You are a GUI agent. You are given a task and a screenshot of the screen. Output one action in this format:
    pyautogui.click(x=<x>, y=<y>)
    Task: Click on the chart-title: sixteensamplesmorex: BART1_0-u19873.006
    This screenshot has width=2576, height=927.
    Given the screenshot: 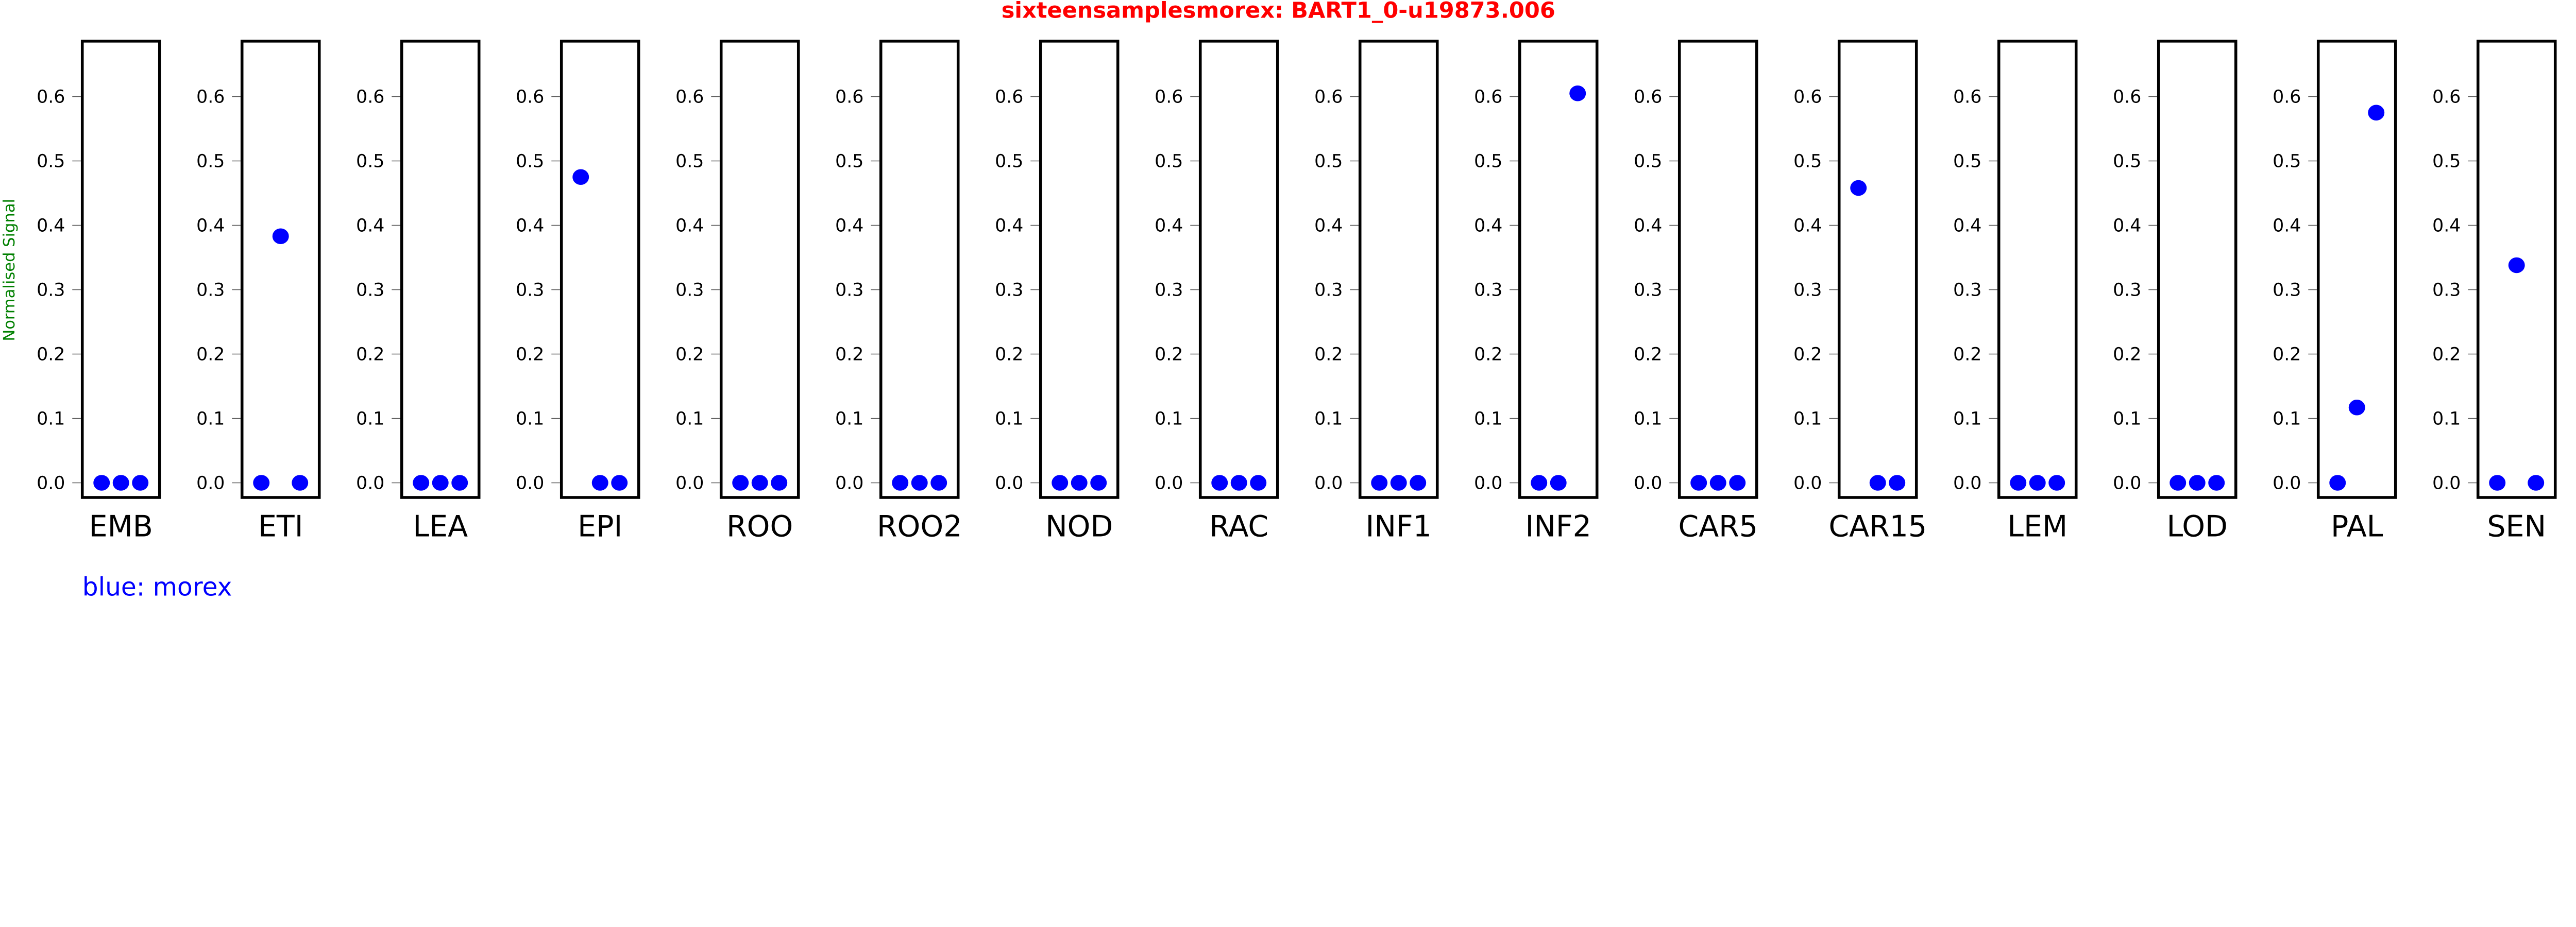 What is the action you would take?
    pyautogui.click(x=1278, y=12)
    